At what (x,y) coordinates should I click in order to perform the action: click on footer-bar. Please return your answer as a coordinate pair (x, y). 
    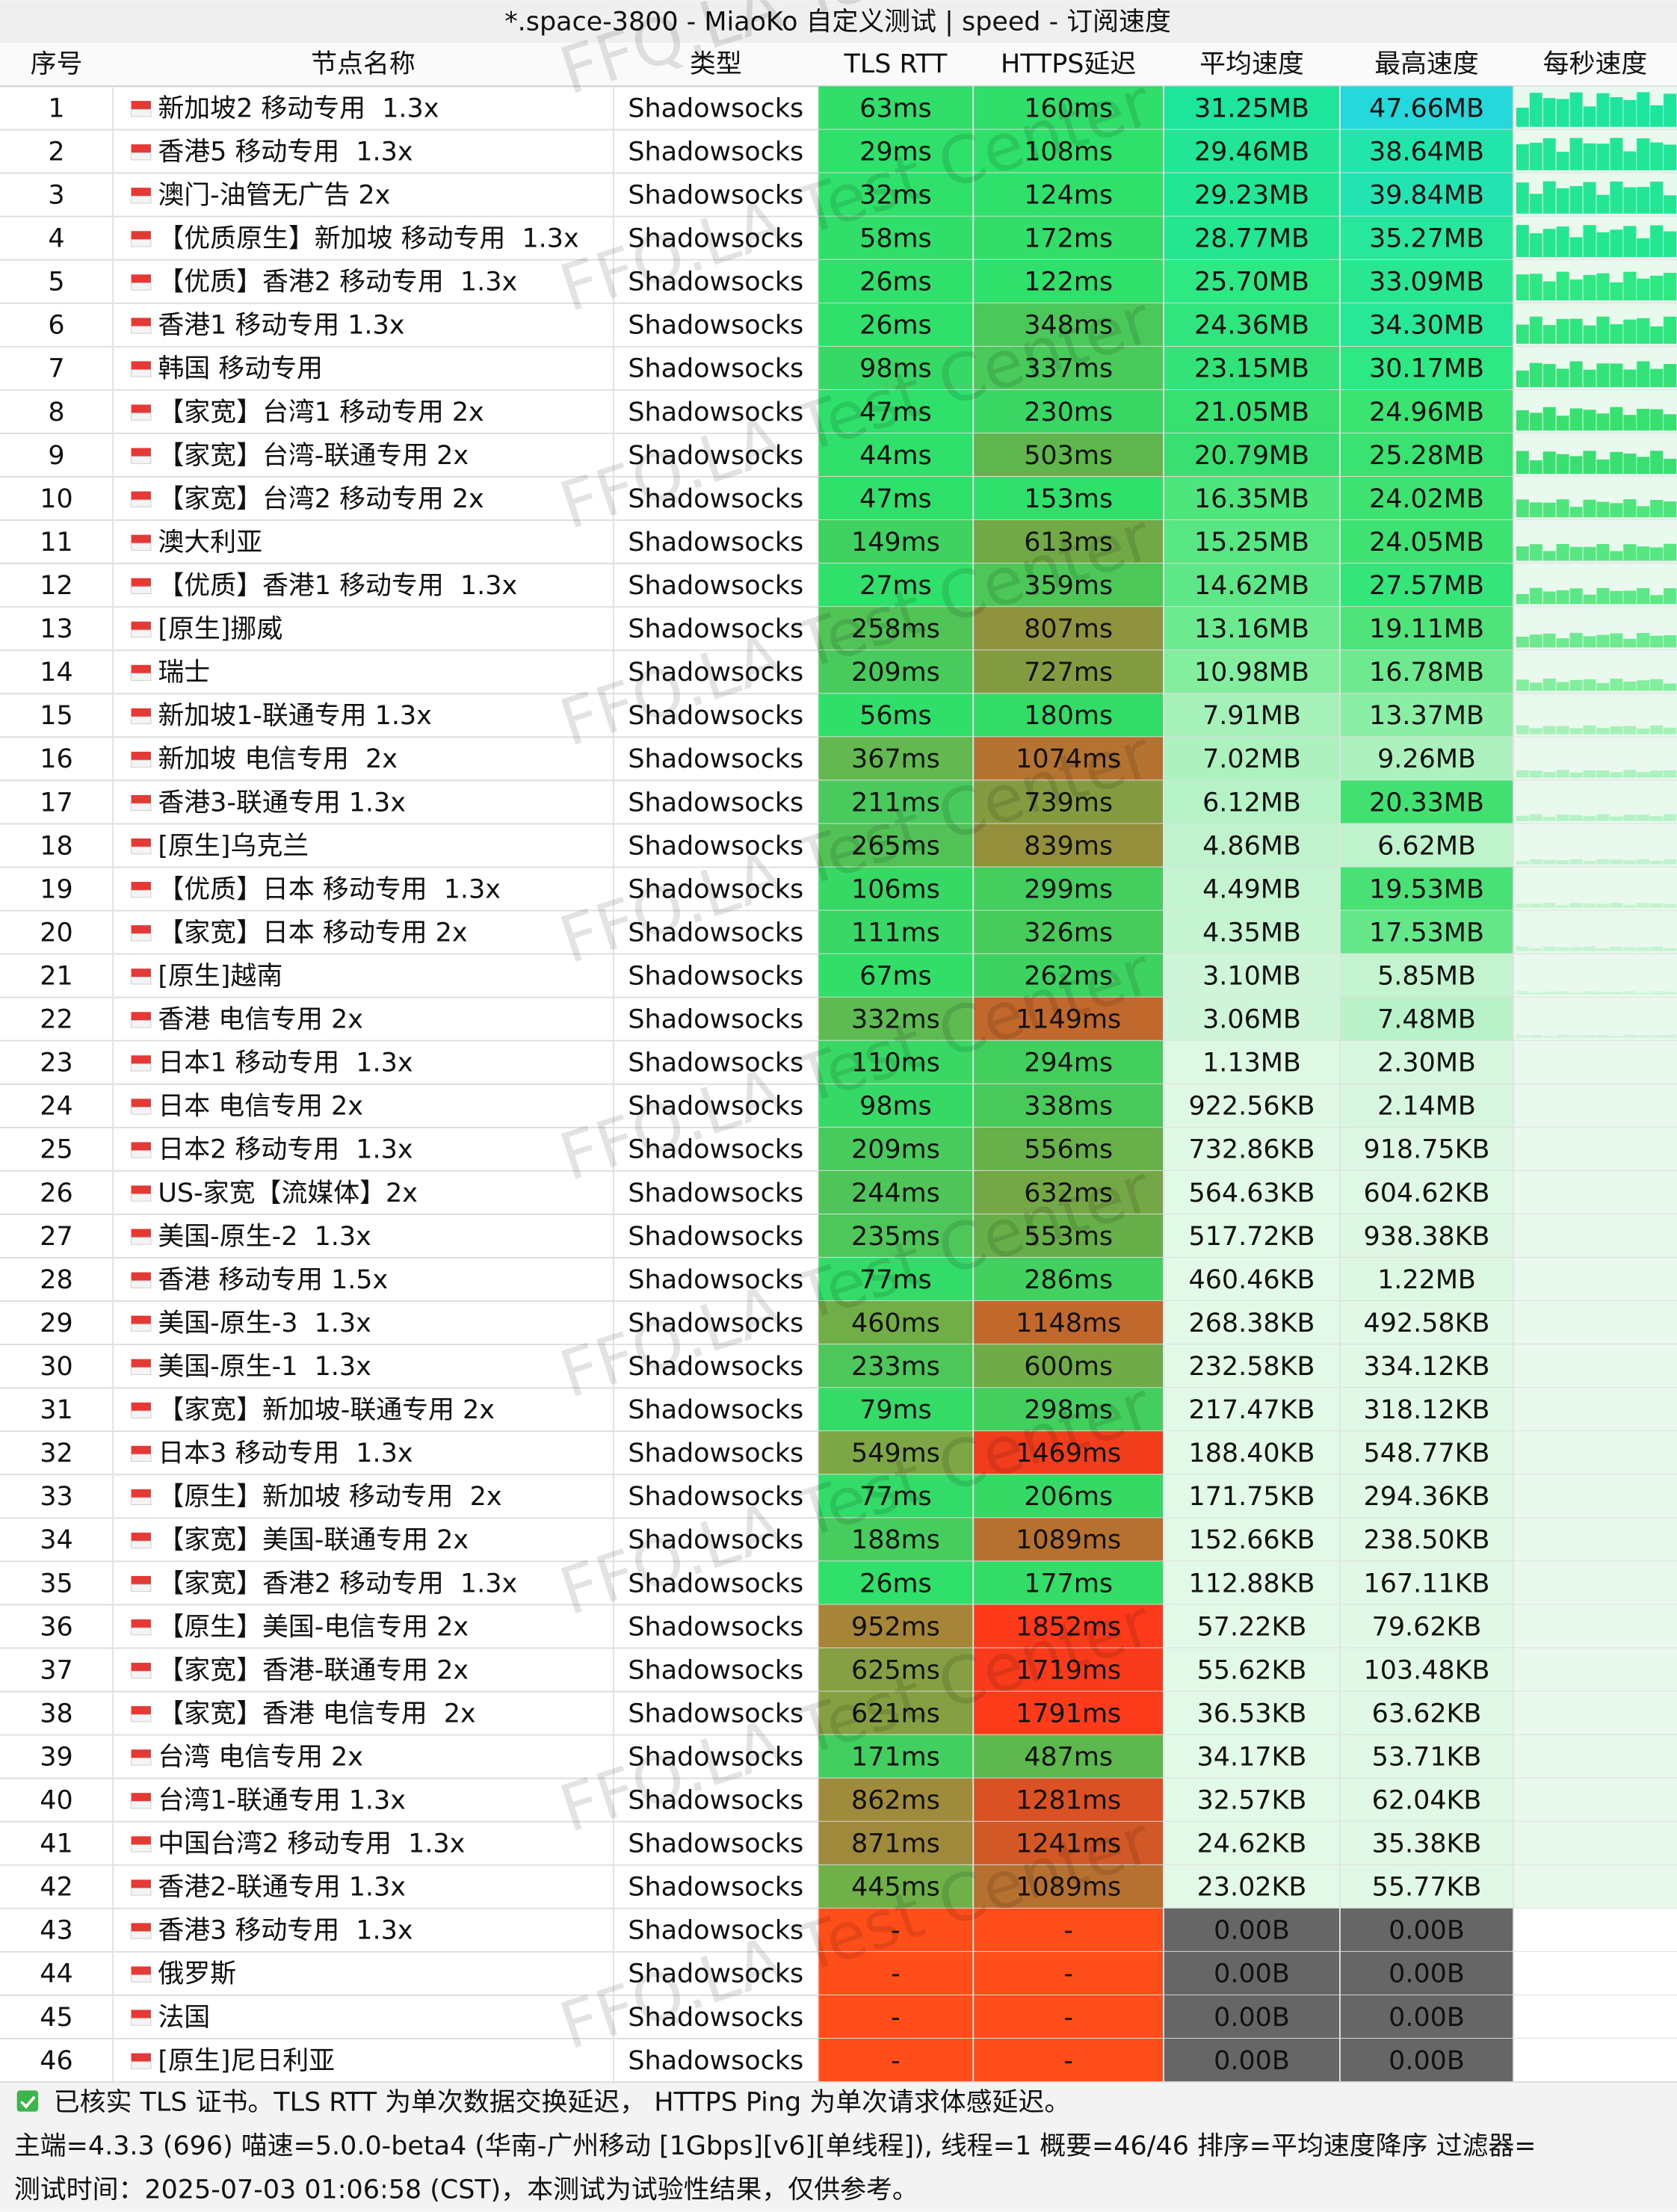
    Looking at the image, I should click on (838, 2147).